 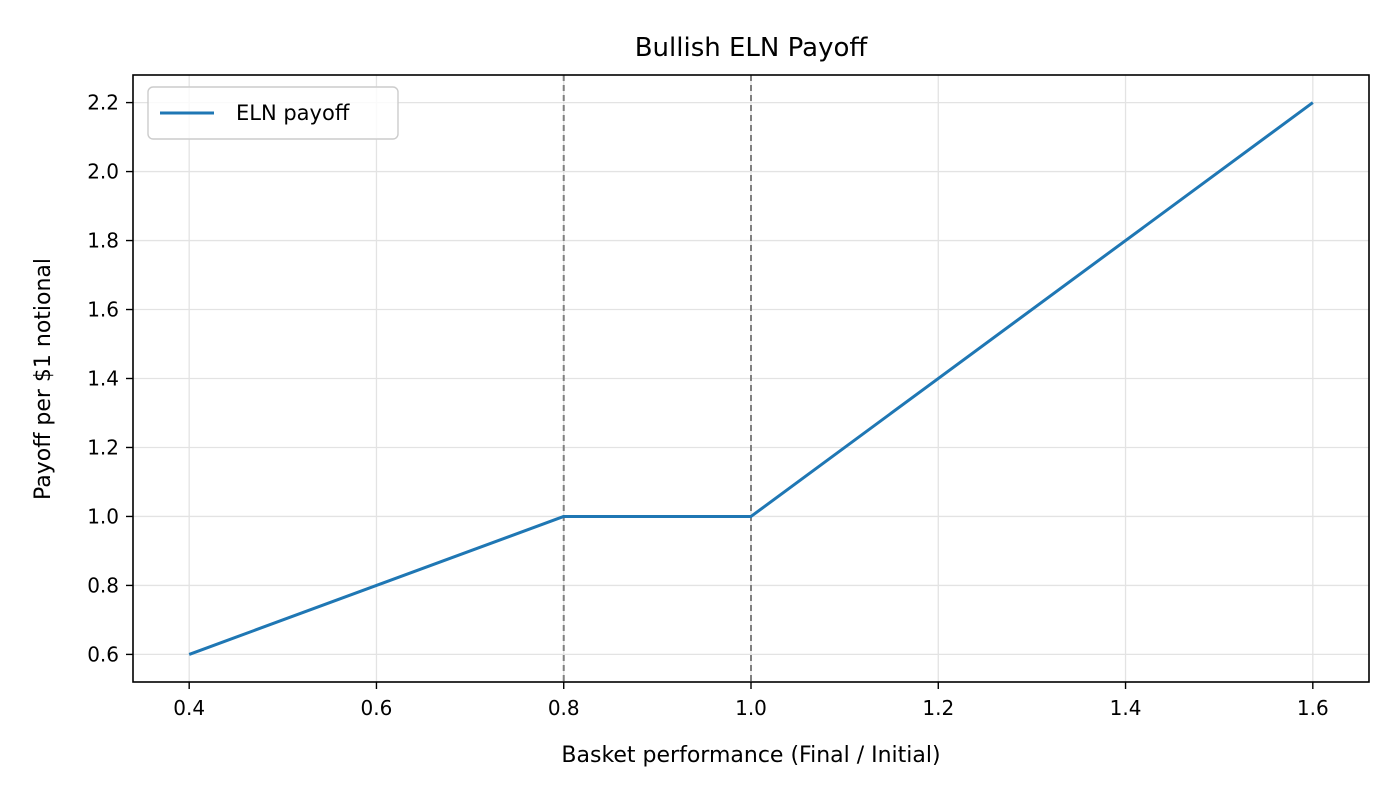 What do you see at coordinates (103, 379) in the screenshot?
I see `y-tick-label: 1.4` at bounding box center [103, 379].